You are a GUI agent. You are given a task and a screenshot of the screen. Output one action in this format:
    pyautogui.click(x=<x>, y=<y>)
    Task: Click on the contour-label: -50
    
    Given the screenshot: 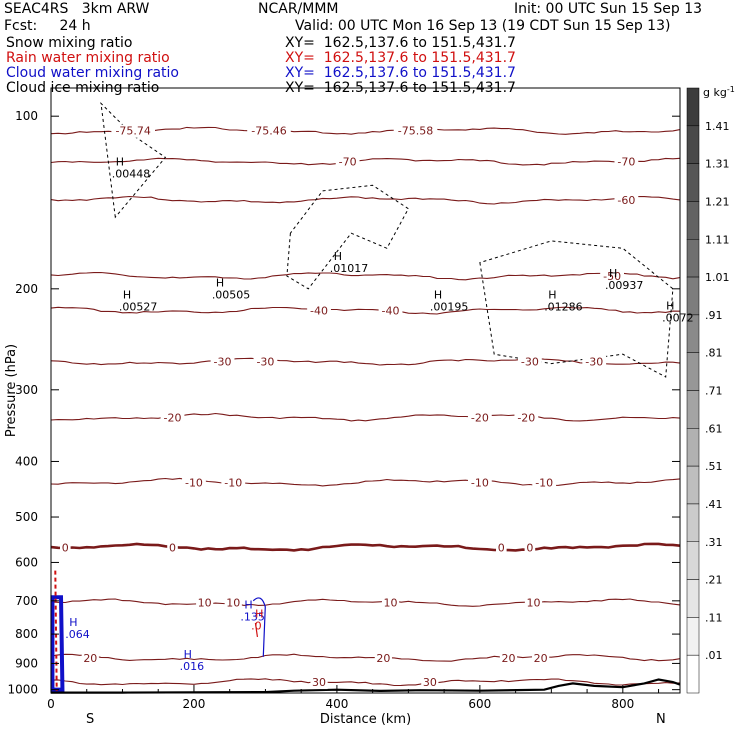 What is the action you would take?
    pyautogui.click(x=612, y=276)
    